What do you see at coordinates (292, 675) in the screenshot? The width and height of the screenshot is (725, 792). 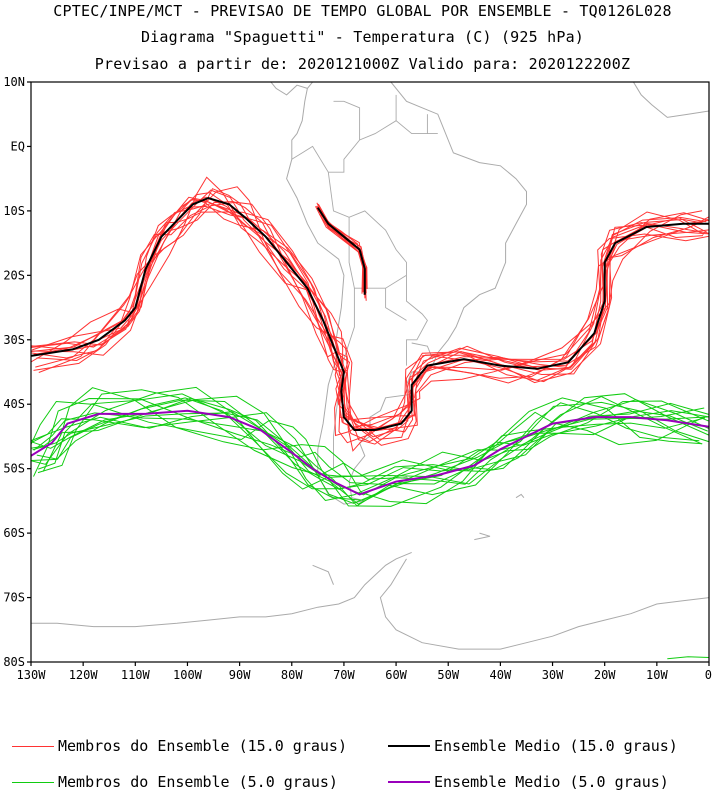 I see `lon-tick-label: 80W` at bounding box center [292, 675].